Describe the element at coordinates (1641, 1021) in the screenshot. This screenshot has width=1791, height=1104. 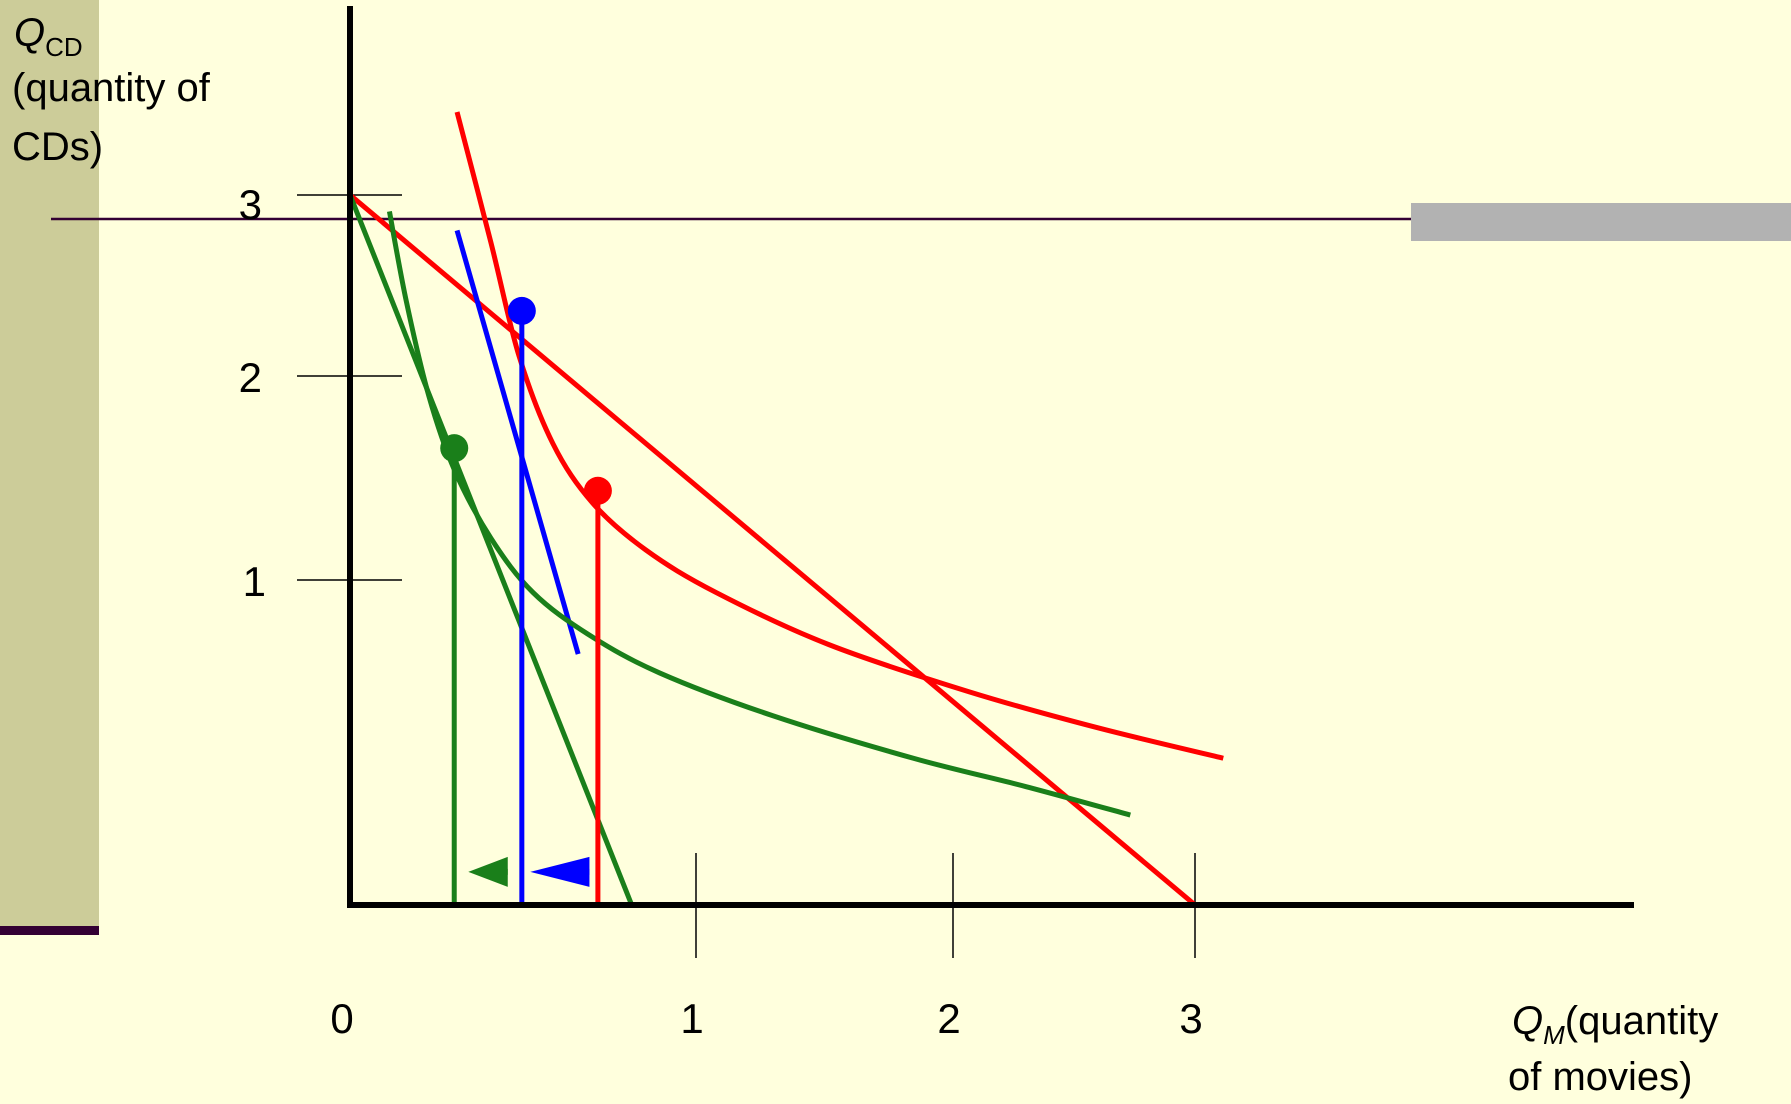
I see `x-axis-desc-line-1: (quantity` at that location.